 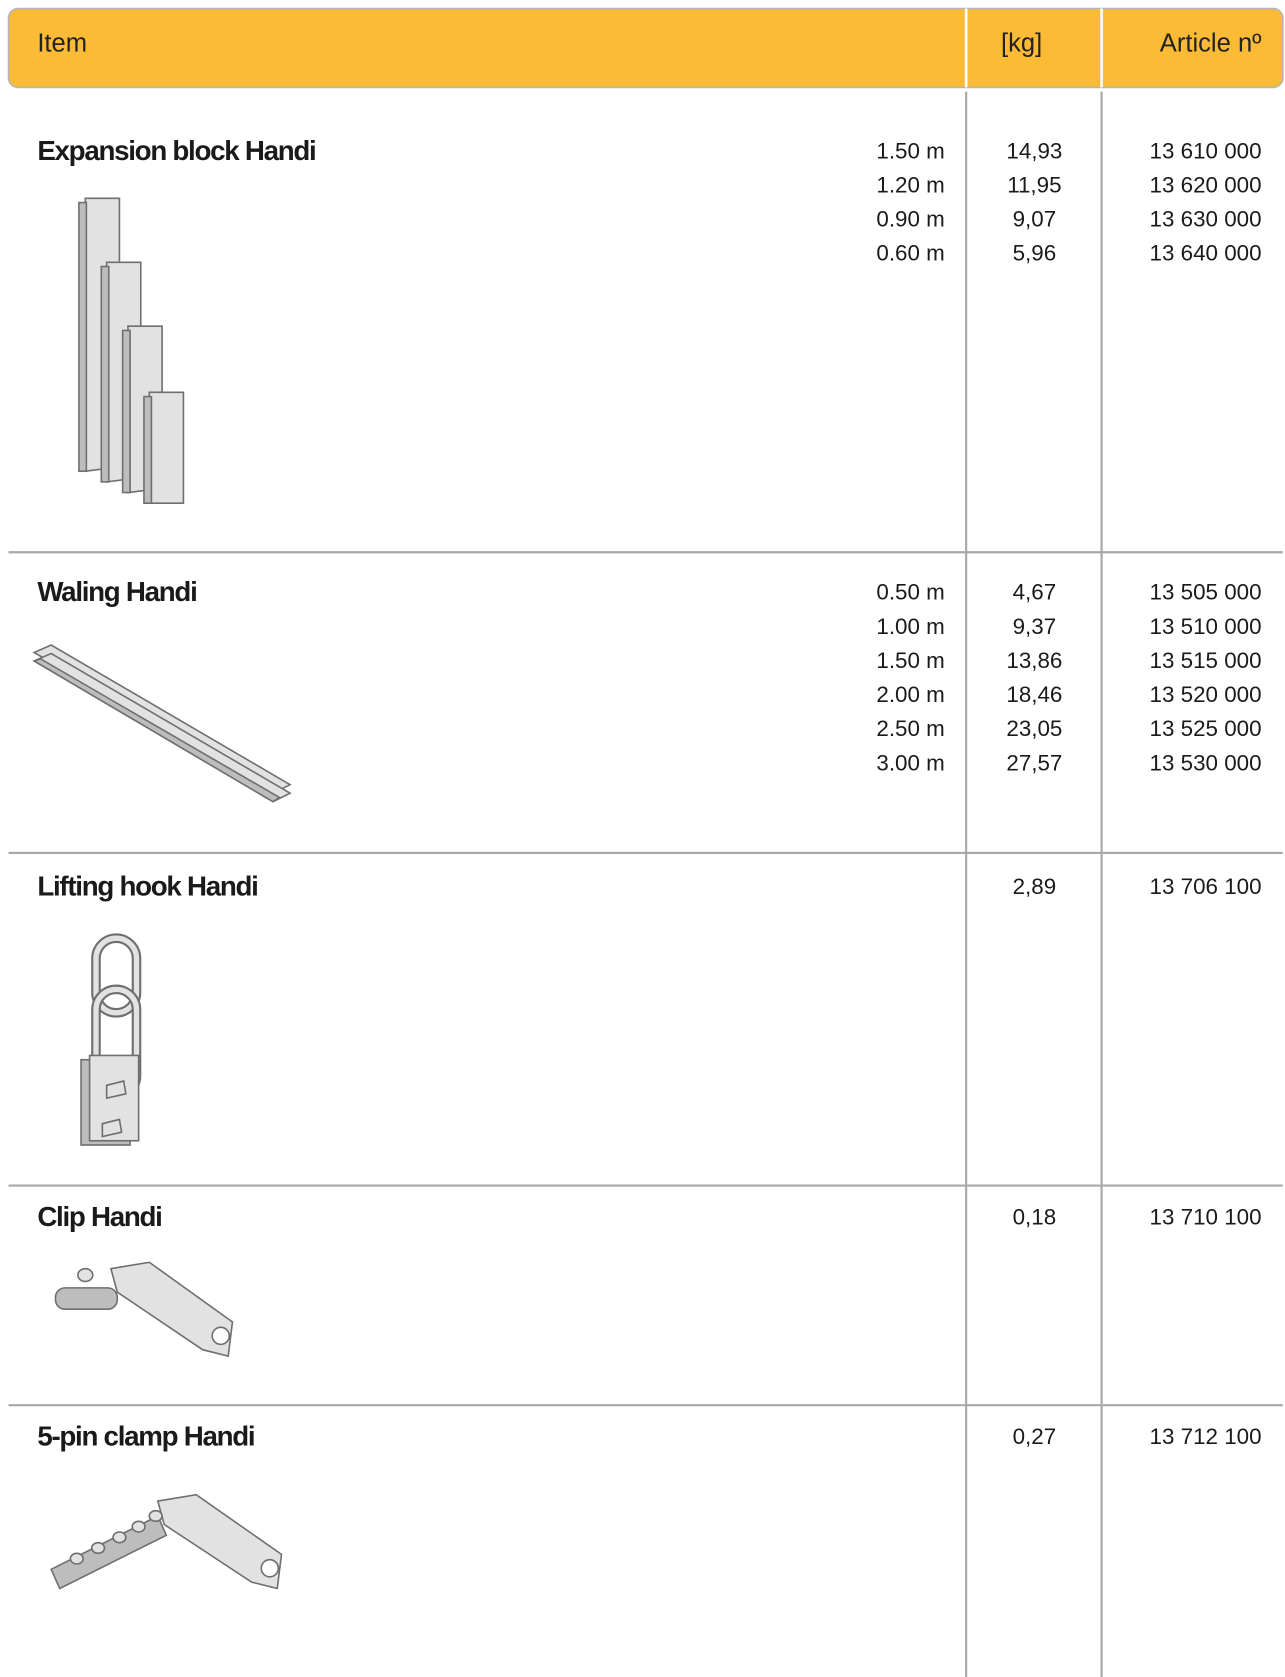 What do you see at coordinates (910, 762) in the screenshot?
I see `length: 3.00 m` at bounding box center [910, 762].